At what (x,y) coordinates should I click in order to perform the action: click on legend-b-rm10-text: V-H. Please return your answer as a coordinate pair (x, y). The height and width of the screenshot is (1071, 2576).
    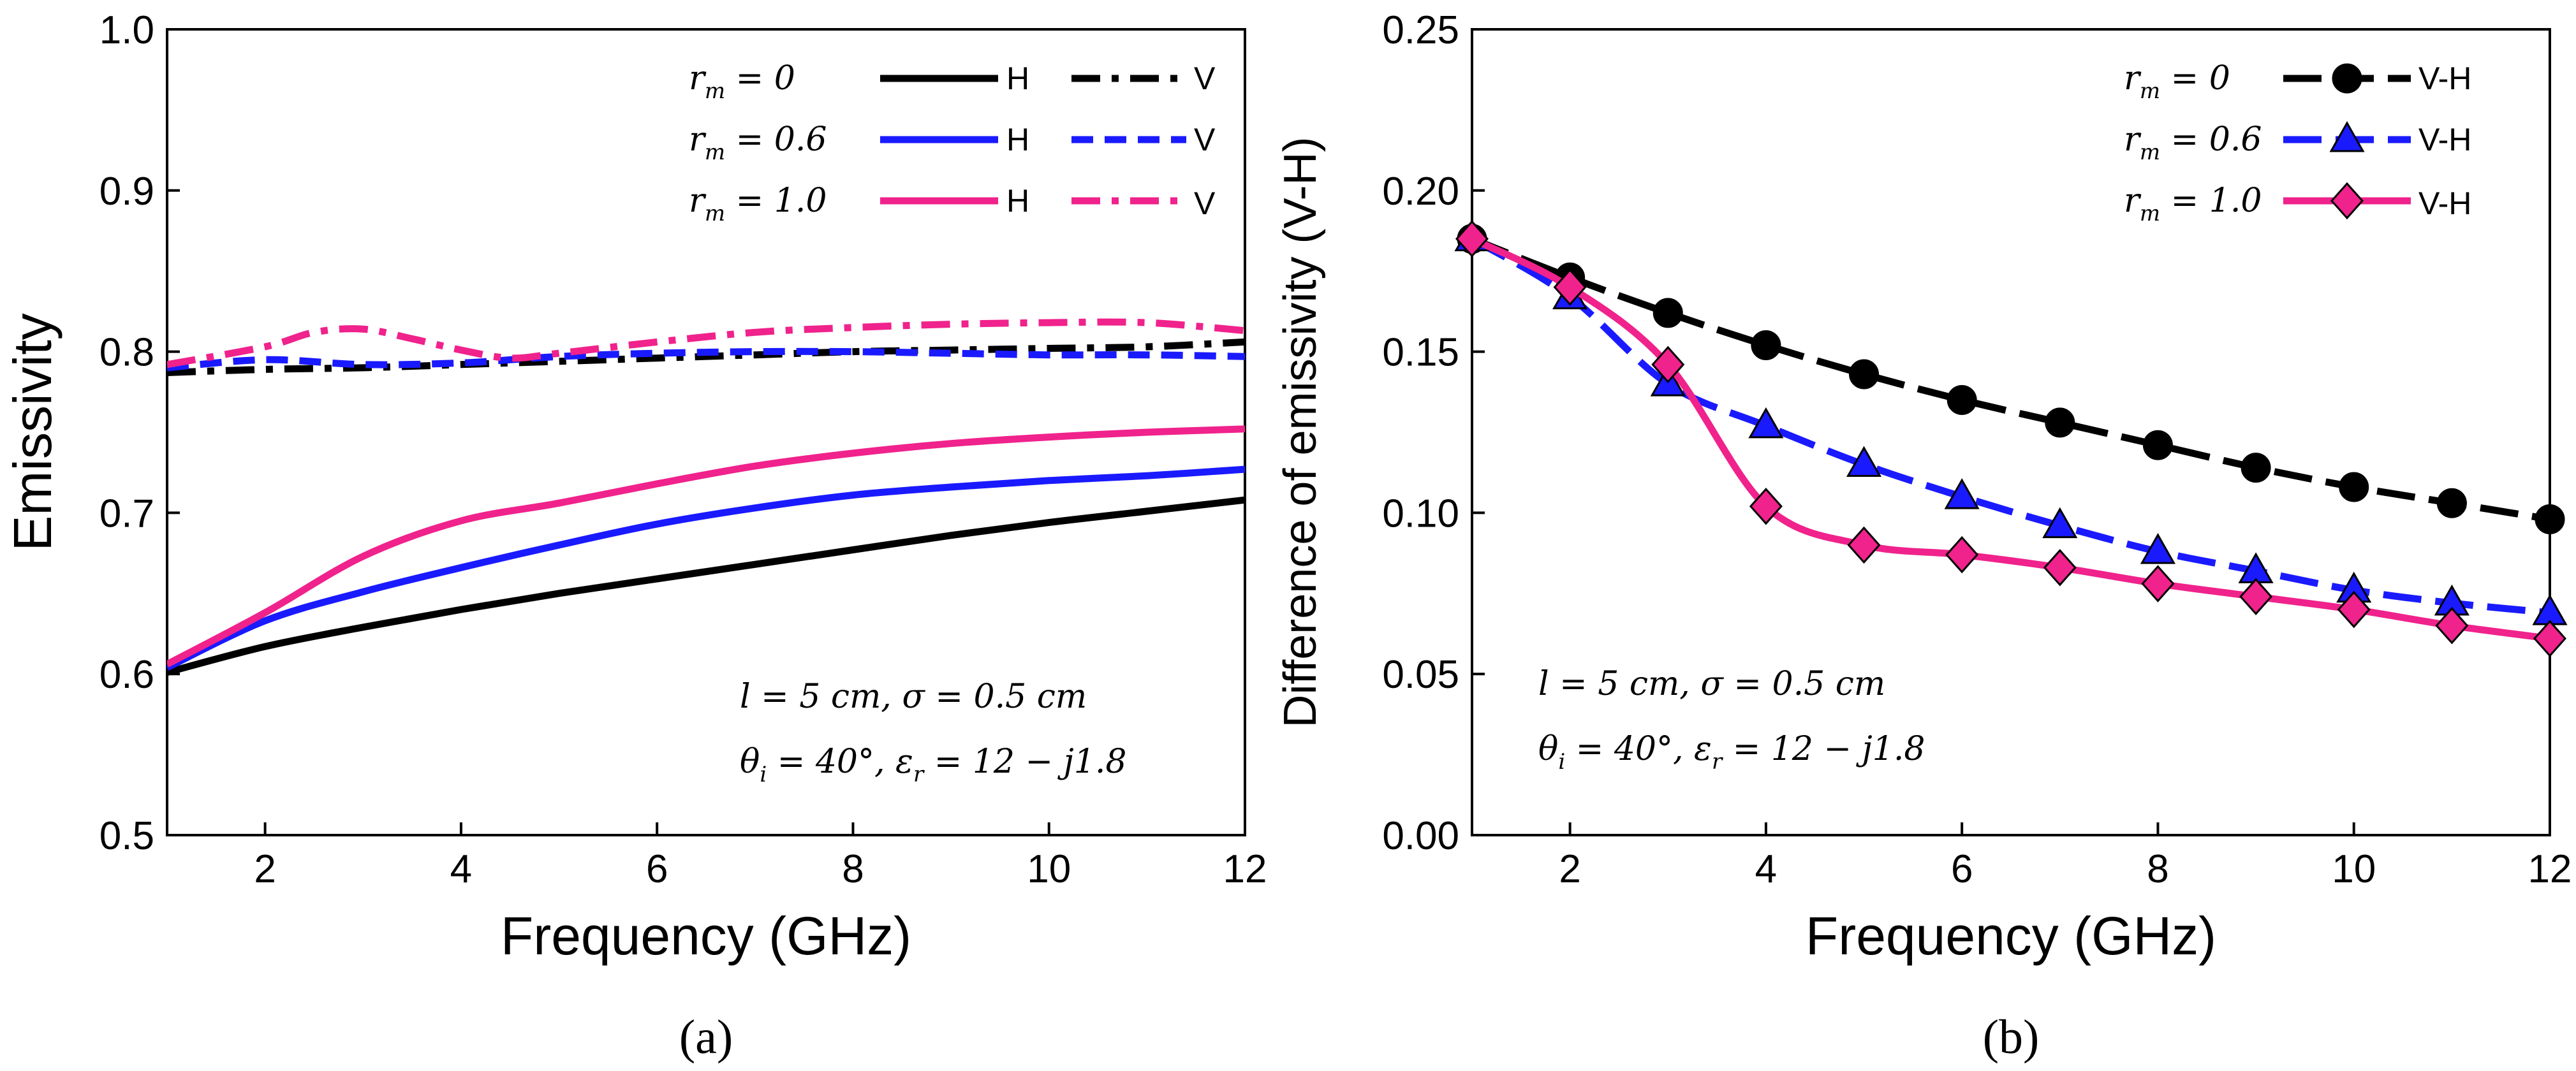
    Looking at the image, I should click on (2444, 203).